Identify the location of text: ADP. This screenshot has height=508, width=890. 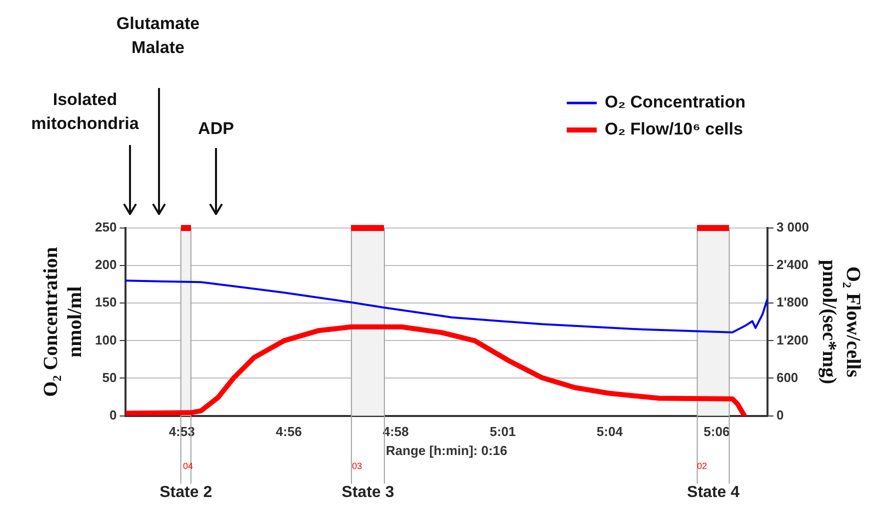
(216, 129).